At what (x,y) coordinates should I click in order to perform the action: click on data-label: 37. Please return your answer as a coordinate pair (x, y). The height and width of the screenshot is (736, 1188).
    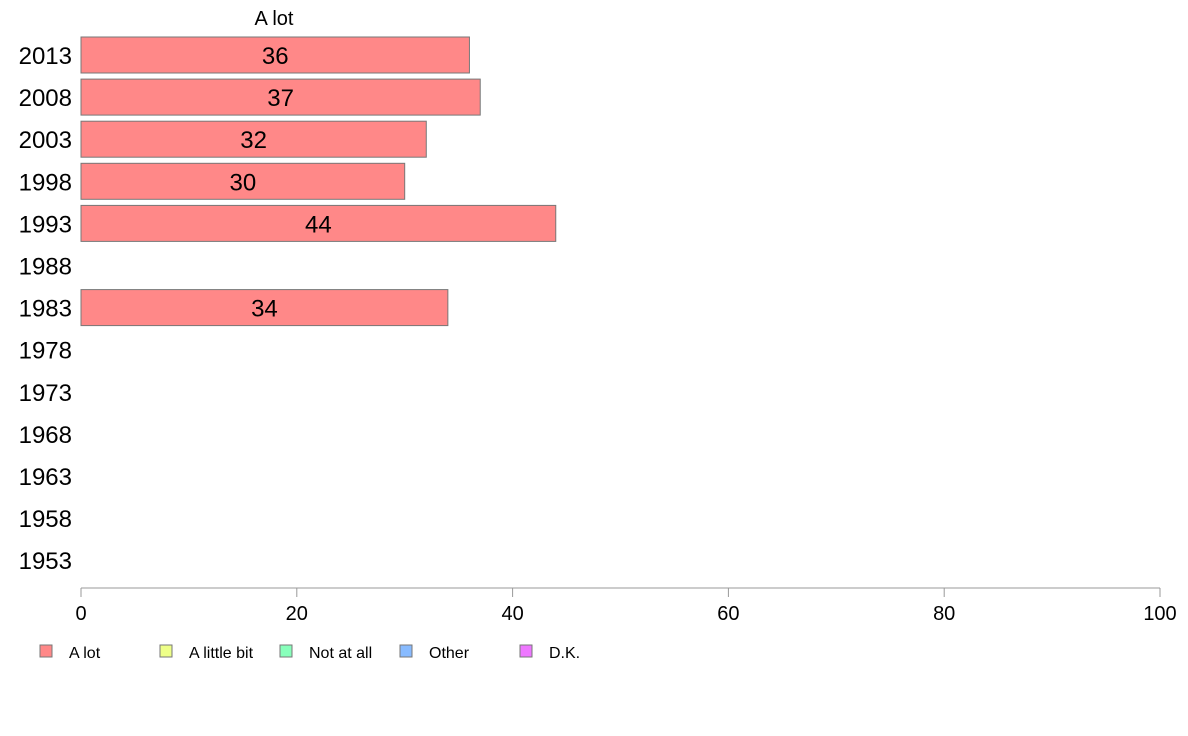
    Looking at the image, I should click on (280, 98).